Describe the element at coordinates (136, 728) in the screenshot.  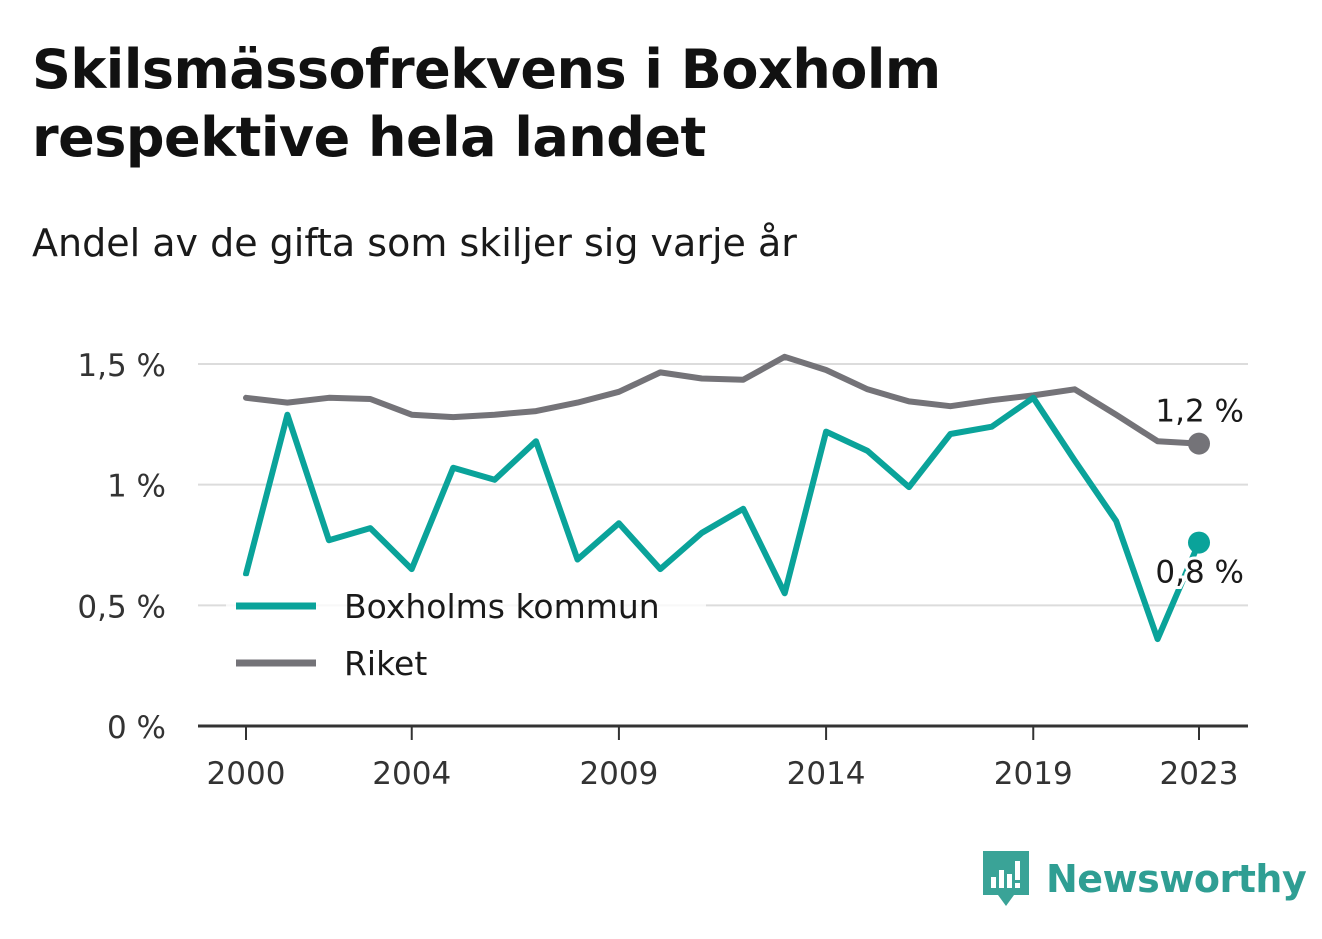
I see `y-tick-label: 0 %` at that location.